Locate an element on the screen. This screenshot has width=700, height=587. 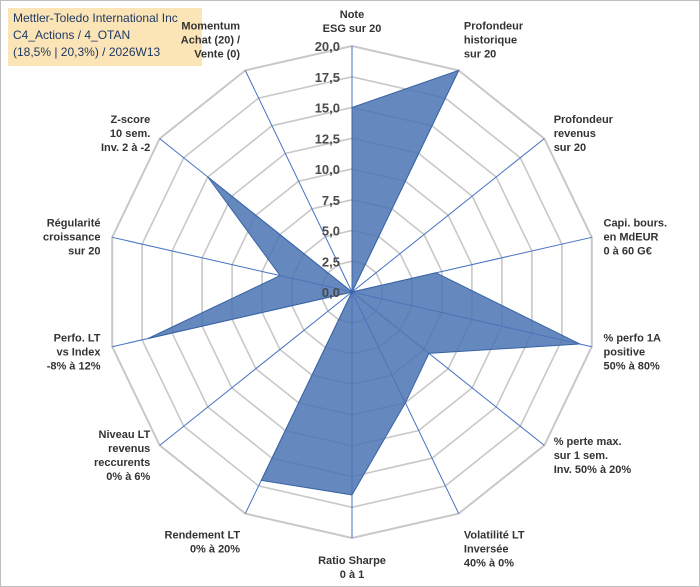
axis-label-line: ESG sur 20 is located at coordinates (352, 29).